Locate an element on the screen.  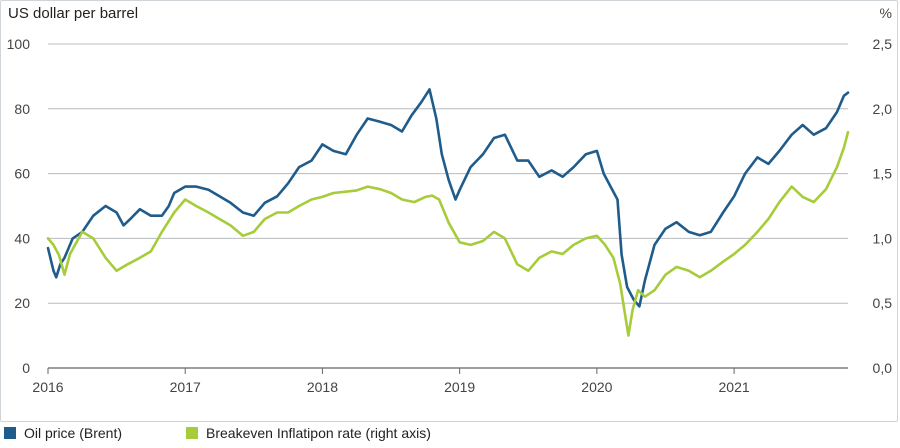
y-axis-right-label: % is located at coordinates (885, 13).